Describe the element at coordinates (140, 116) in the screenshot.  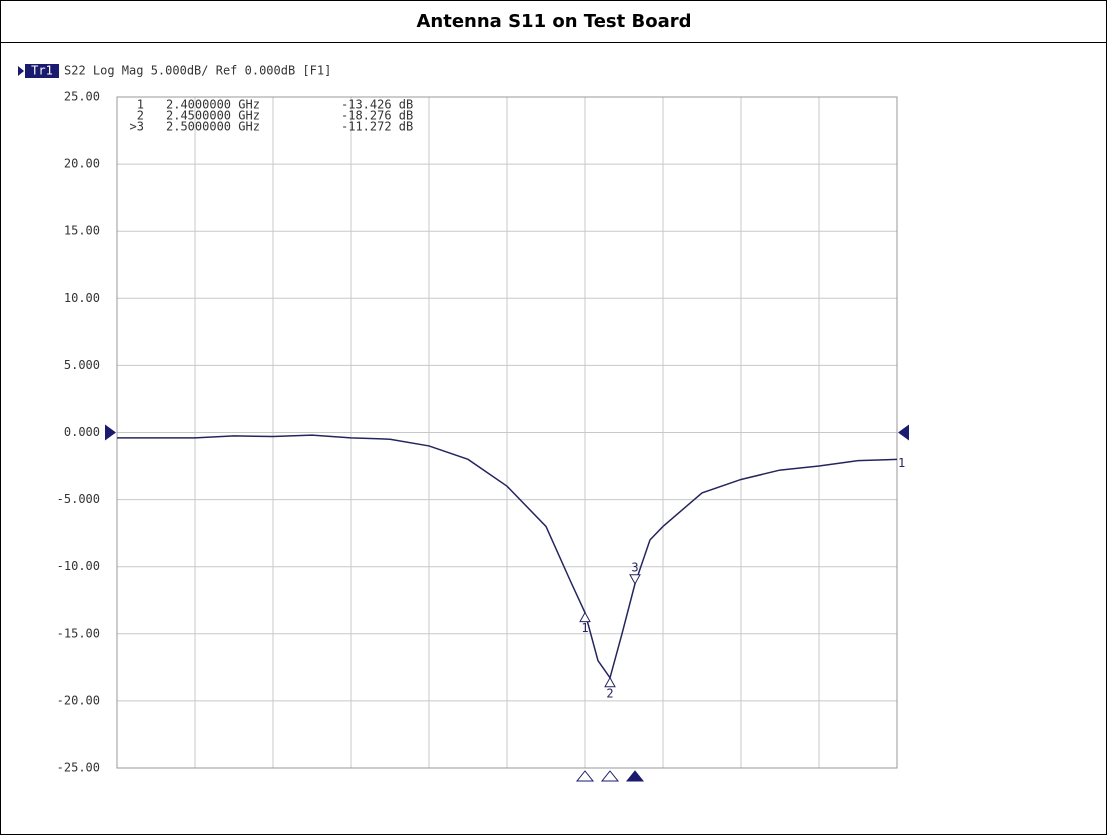
I see `readout-index: 2` at that location.